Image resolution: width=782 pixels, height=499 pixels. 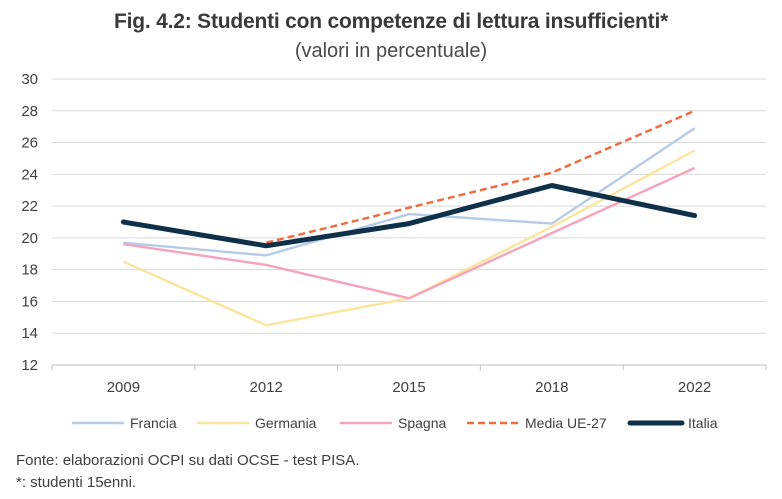 What do you see at coordinates (694, 387) in the screenshot?
I see `x-tick-label: 2022` at bounding box center [694, 387].